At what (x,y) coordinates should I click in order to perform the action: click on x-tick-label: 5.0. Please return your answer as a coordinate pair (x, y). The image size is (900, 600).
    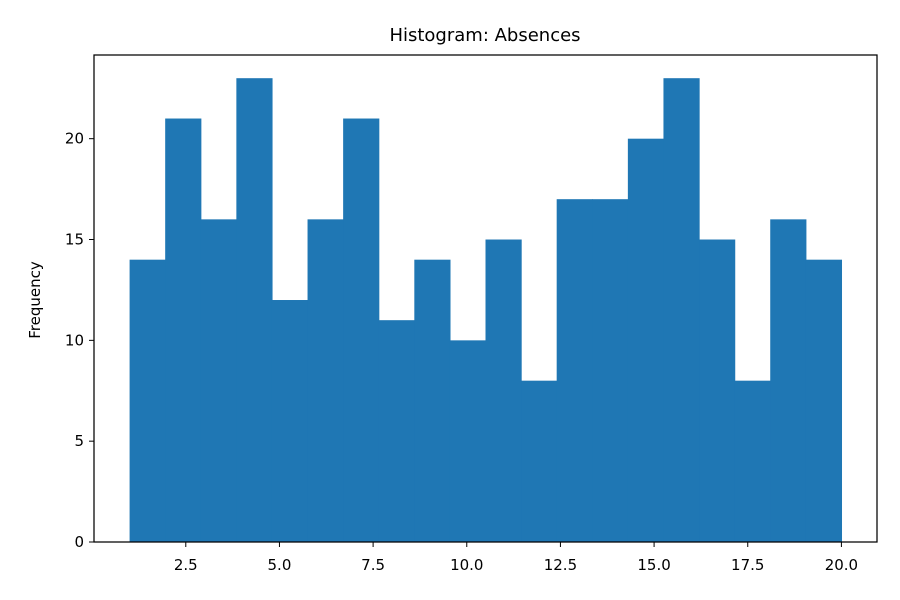
    Looking at the image, I should click on (280, 565).